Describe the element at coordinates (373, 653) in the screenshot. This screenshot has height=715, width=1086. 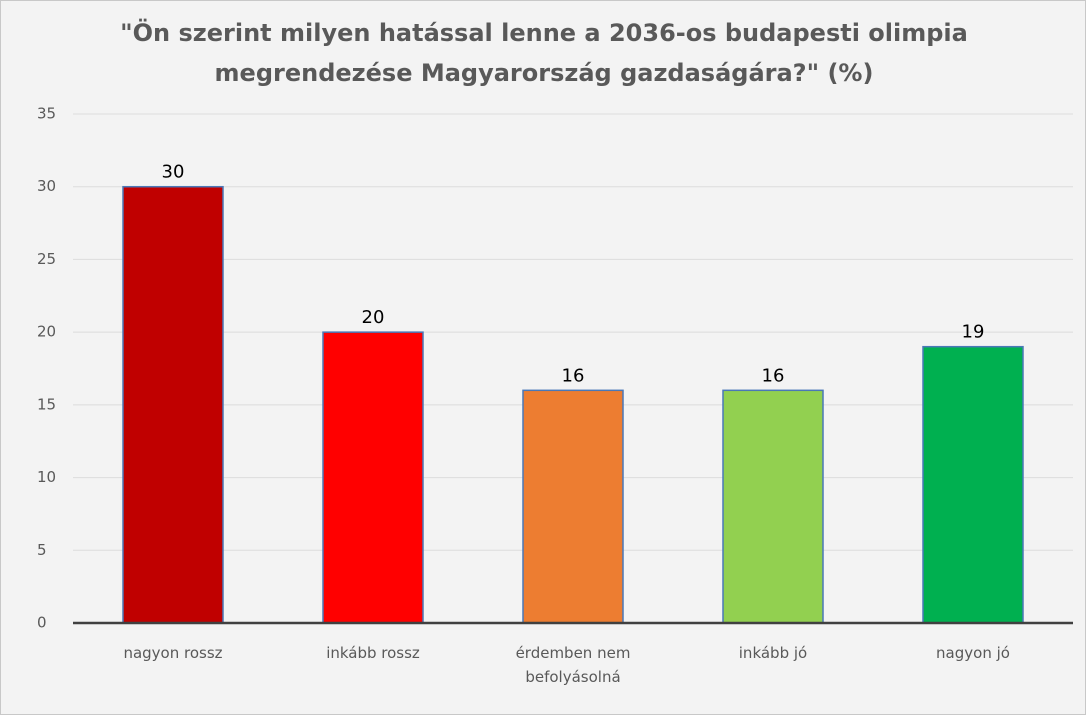
I see `x-tick-label: inkább rossz` at that location.